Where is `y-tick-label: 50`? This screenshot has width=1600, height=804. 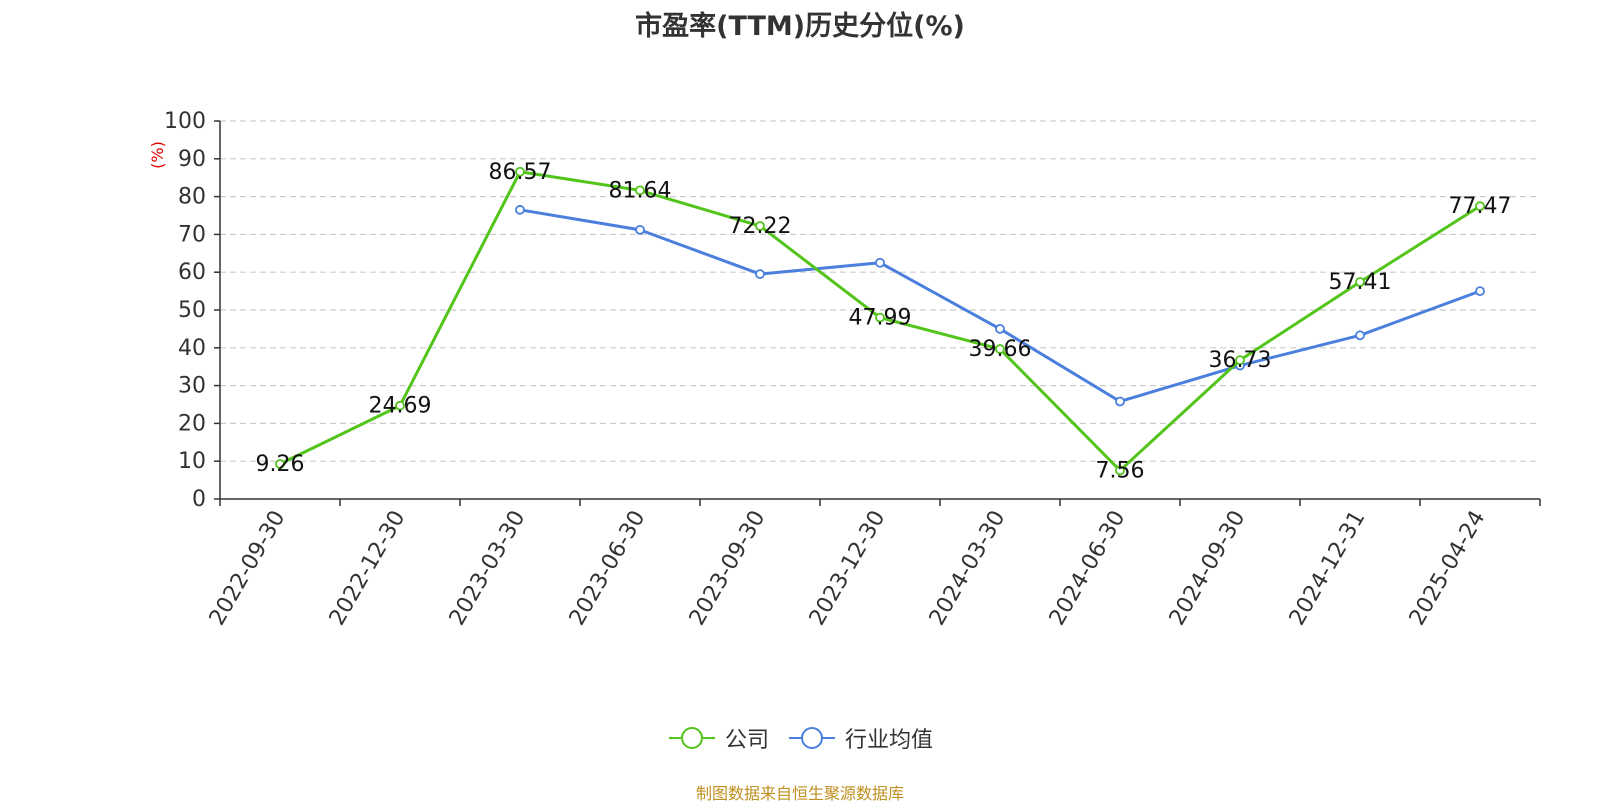 y-tick-label: 50 is located at coordinates (192, 310).